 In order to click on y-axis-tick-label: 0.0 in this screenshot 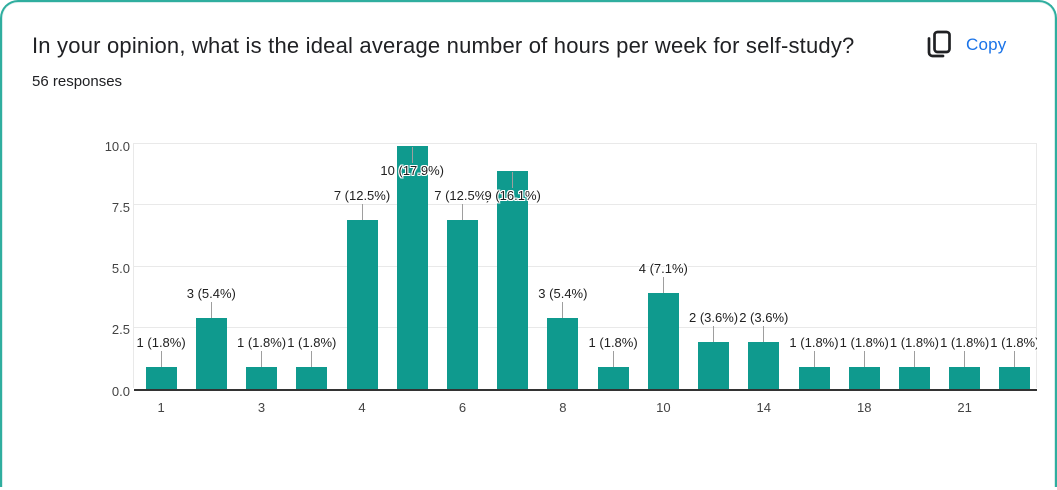, I will do `click(107, 391)`.